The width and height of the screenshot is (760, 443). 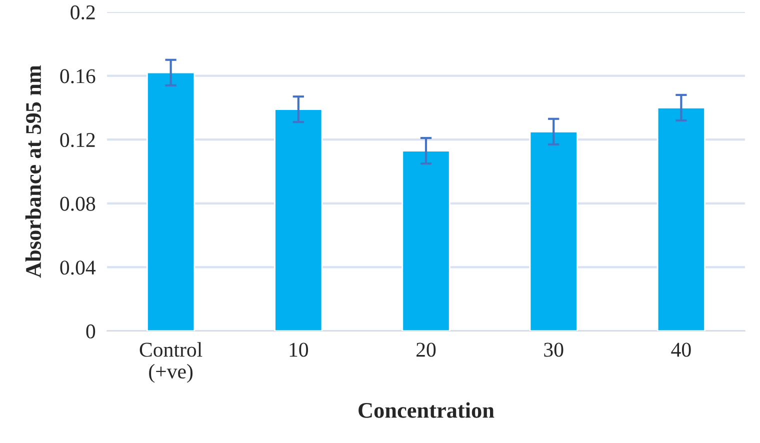 I want to click on x-tick-label: 40, so click(x=681, y=349).